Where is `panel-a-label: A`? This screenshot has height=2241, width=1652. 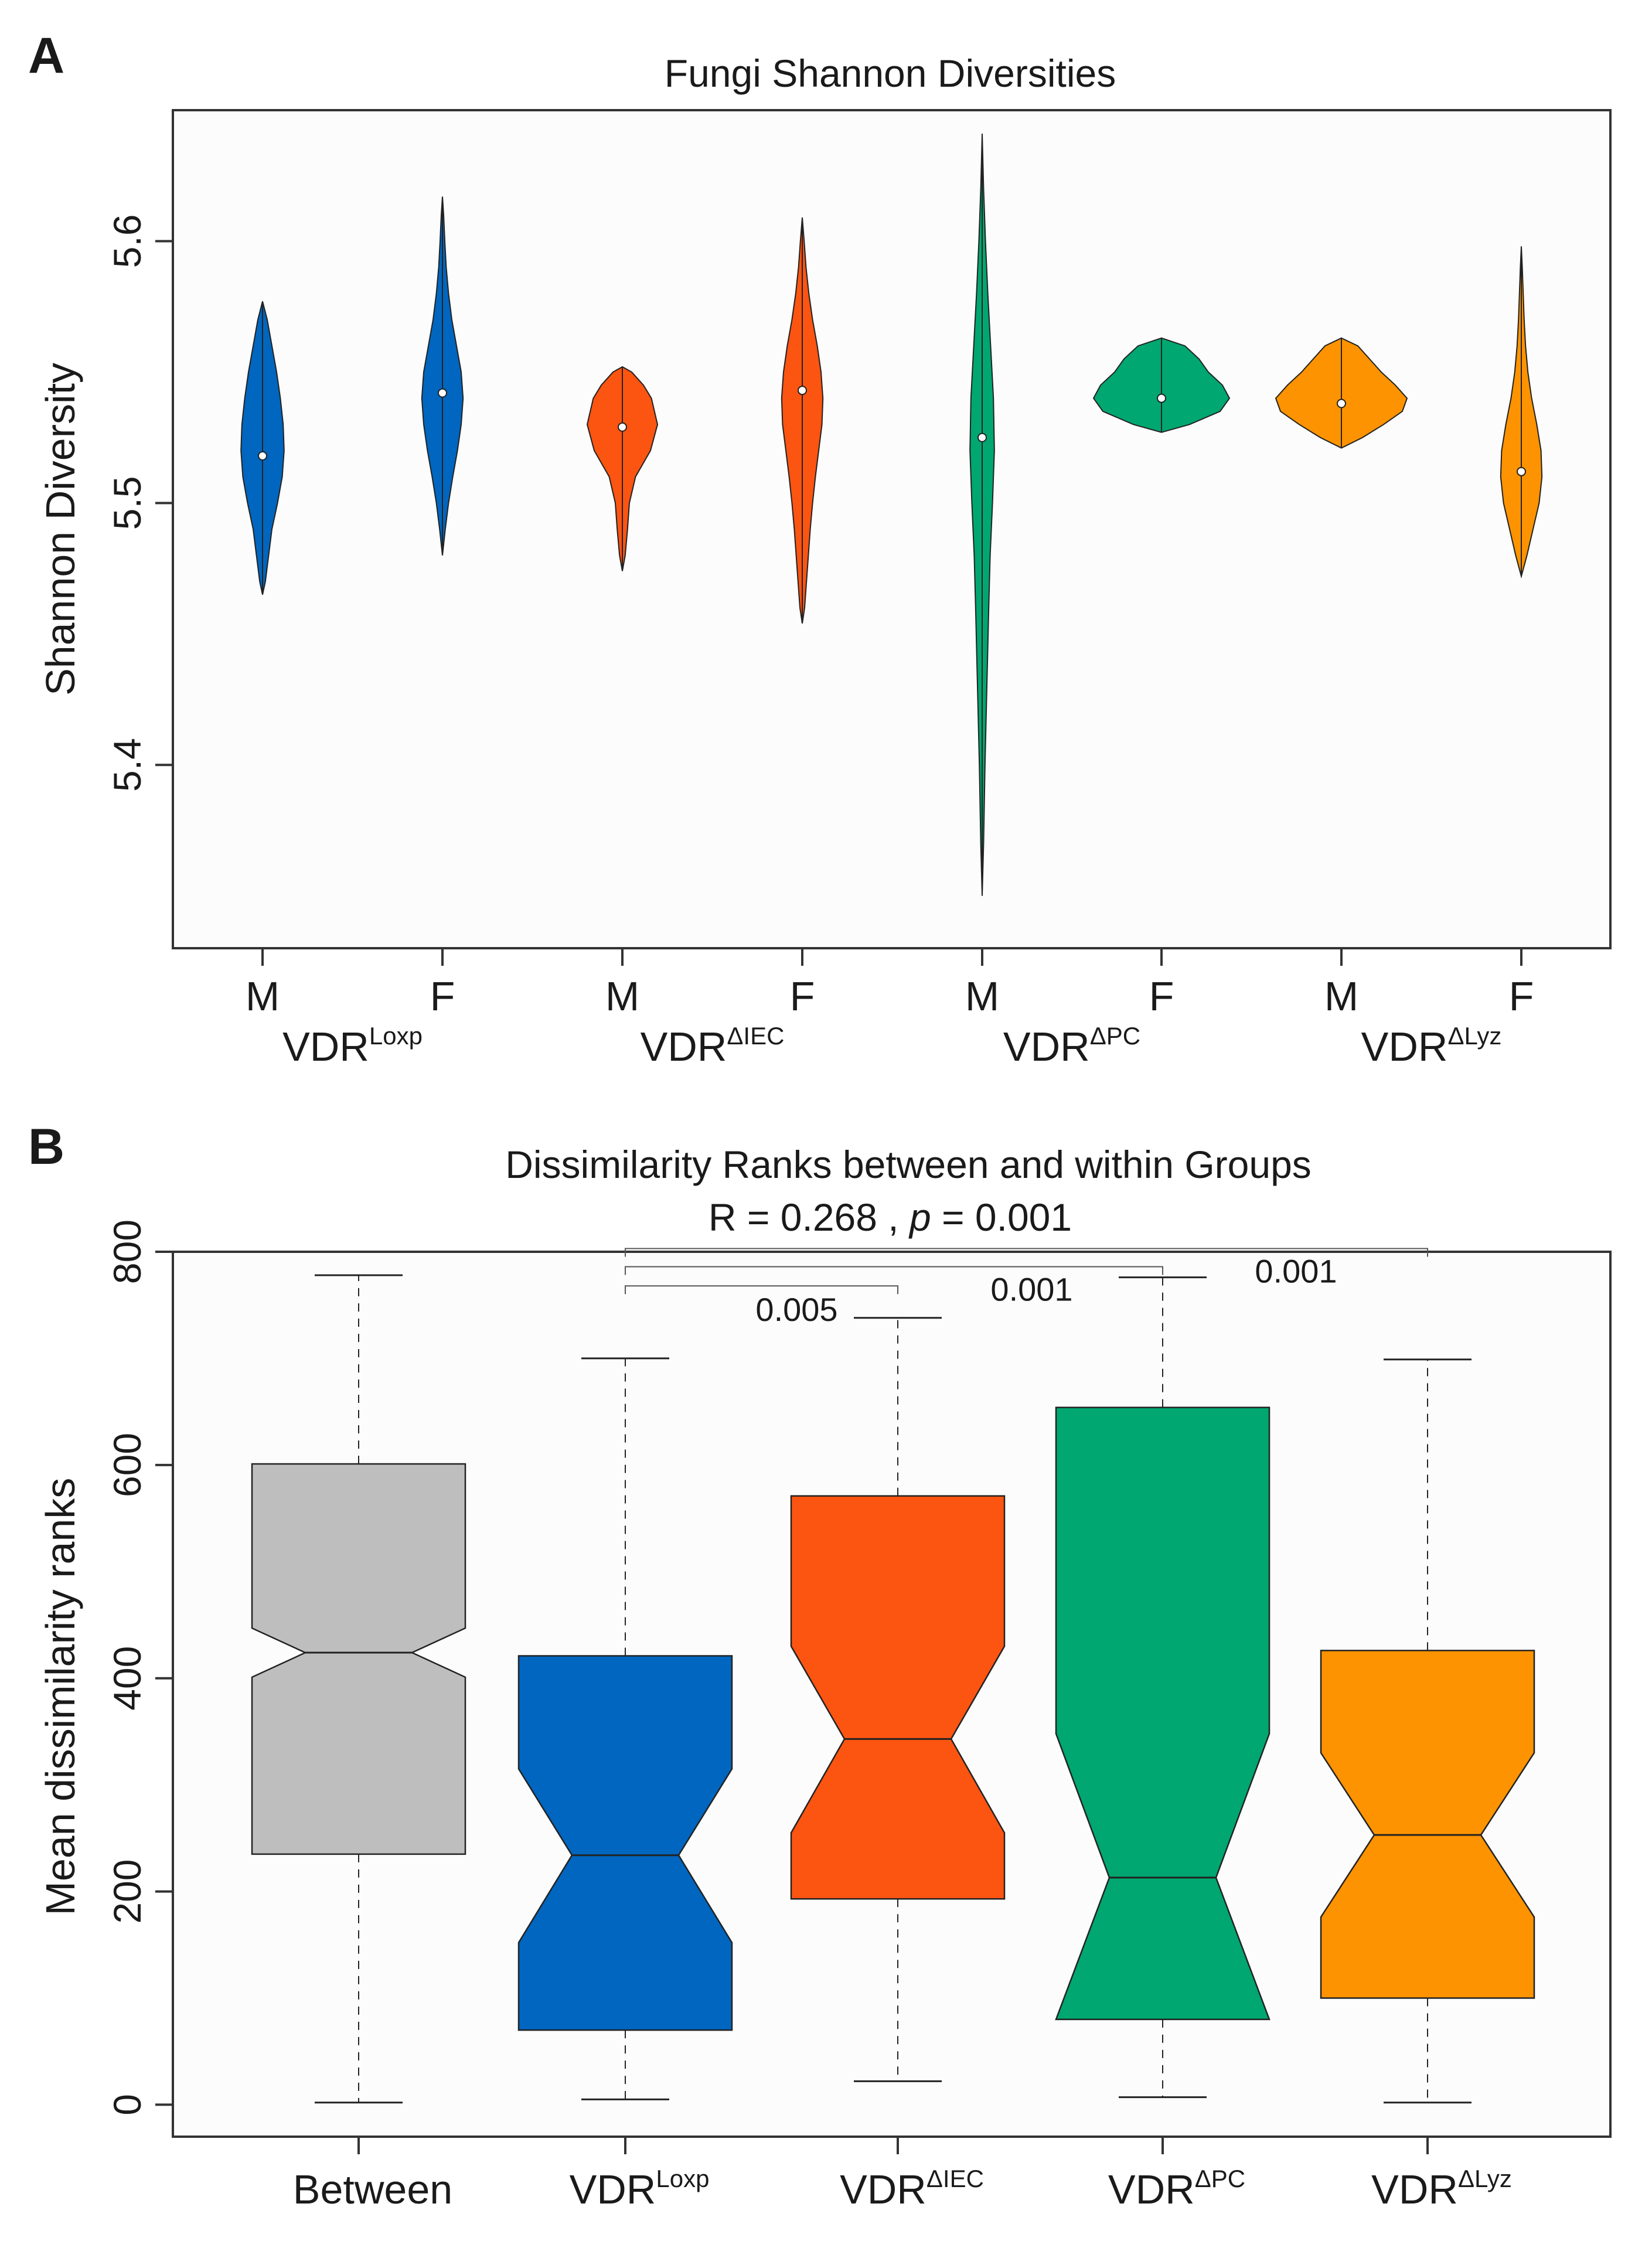 panel-a-label: A is located at coordinates (46, 56).